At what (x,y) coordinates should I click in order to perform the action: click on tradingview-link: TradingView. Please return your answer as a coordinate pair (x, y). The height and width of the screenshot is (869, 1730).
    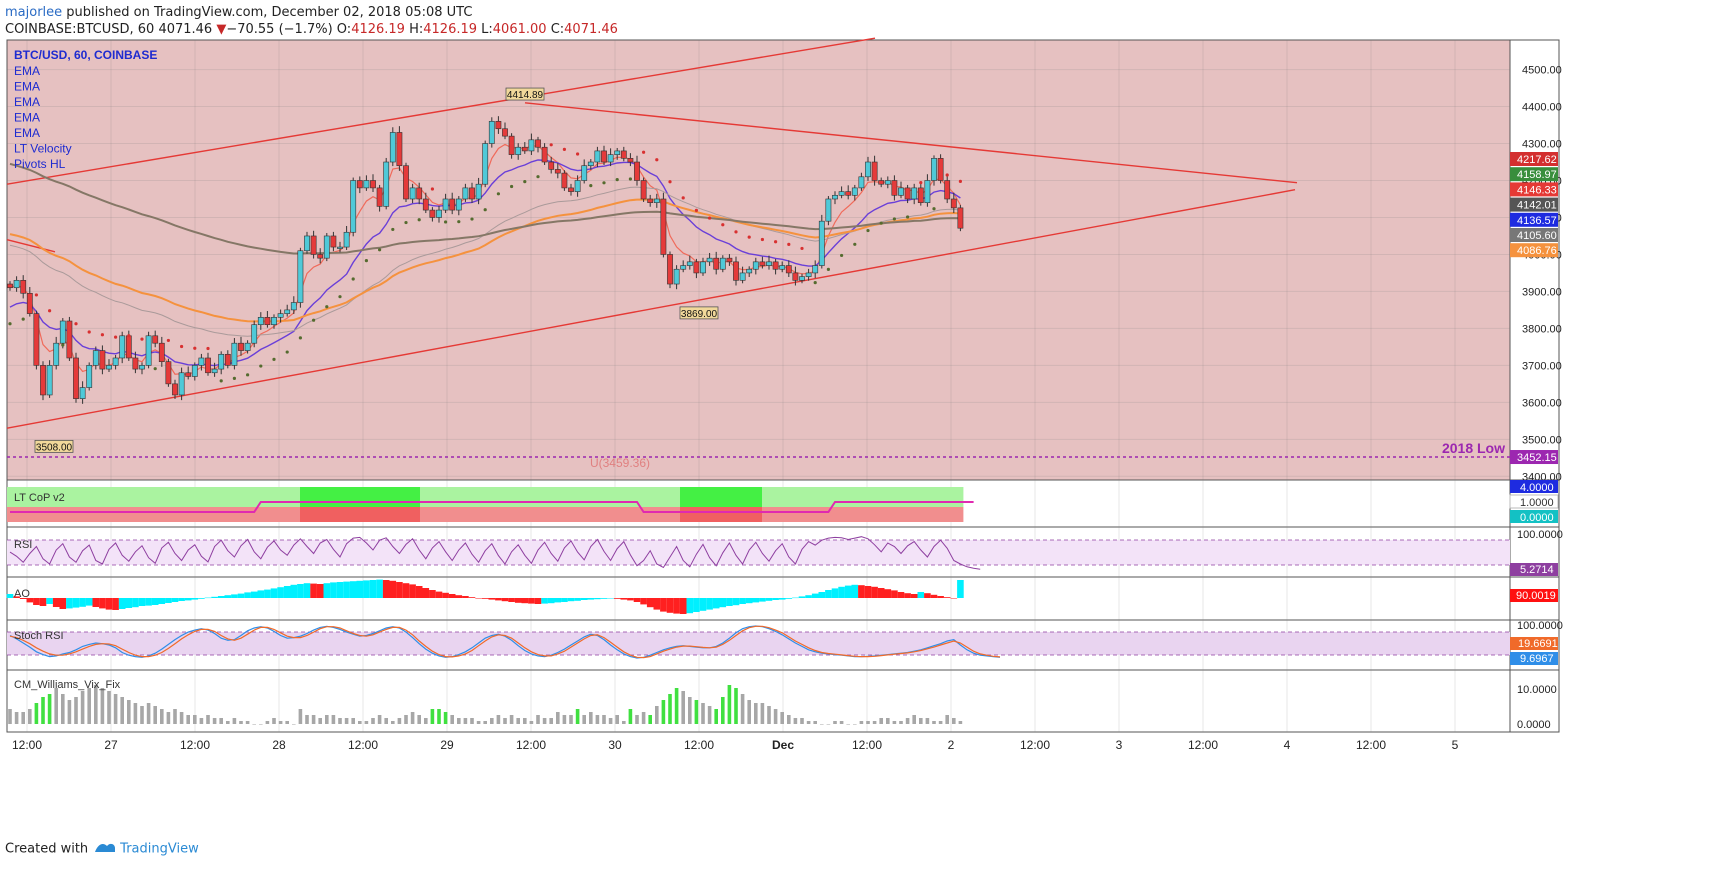
    Looking at the image, I should click on (159, 849).